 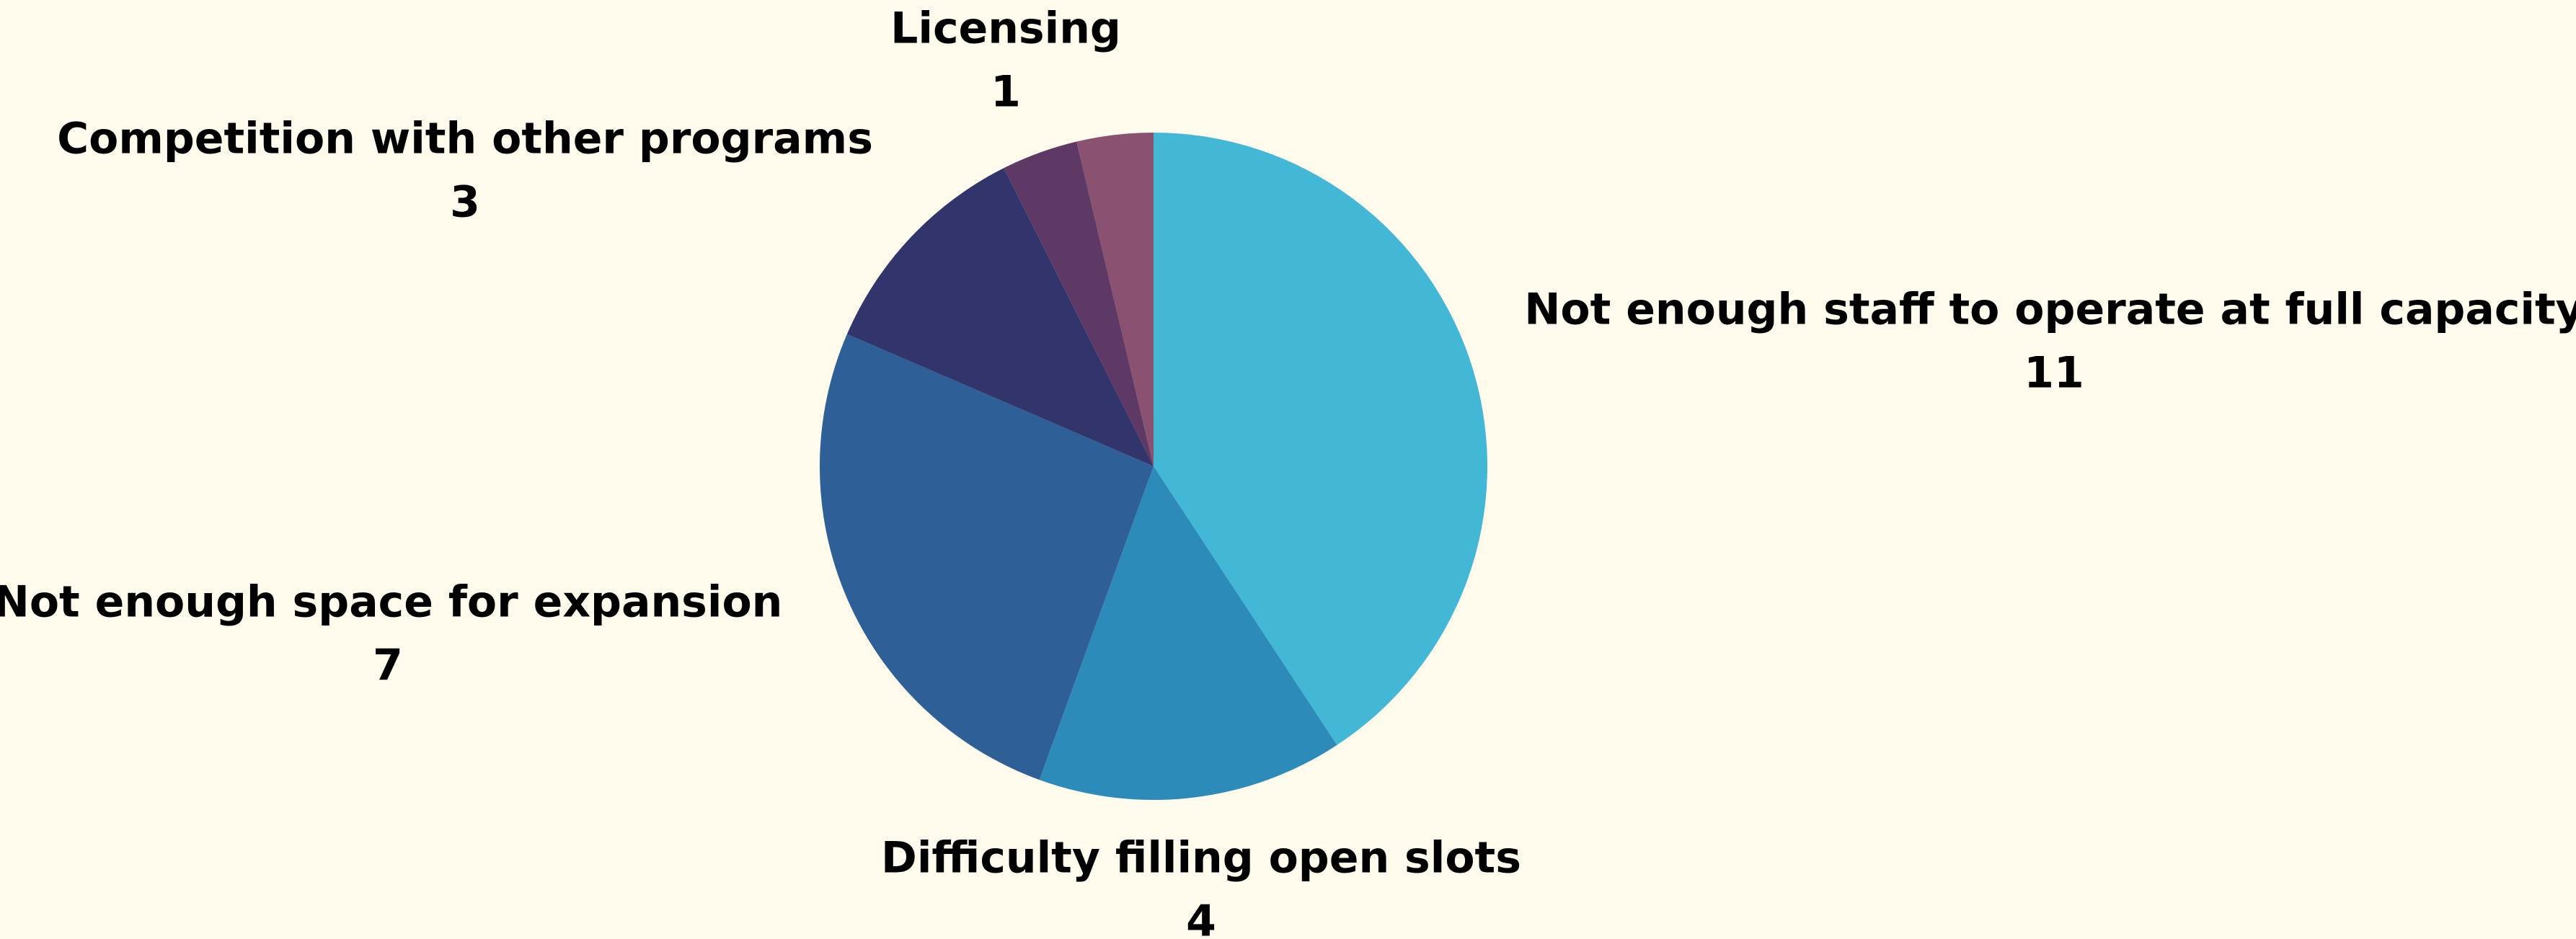 I want to click on slice-label: Licensing, so click(x=1005, y=29).